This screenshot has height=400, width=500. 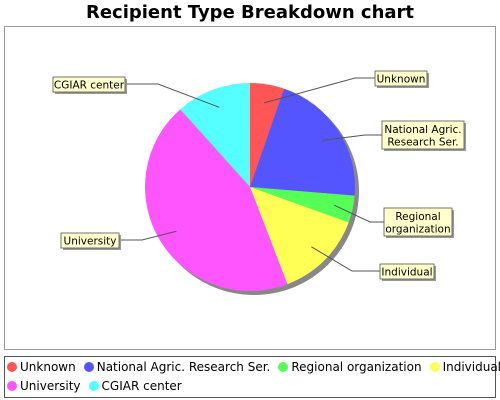 What do you see at coordinates (356, 367) in the screenshot?
I see `legend-label: Regional organization` at bounding box center [356, 367].